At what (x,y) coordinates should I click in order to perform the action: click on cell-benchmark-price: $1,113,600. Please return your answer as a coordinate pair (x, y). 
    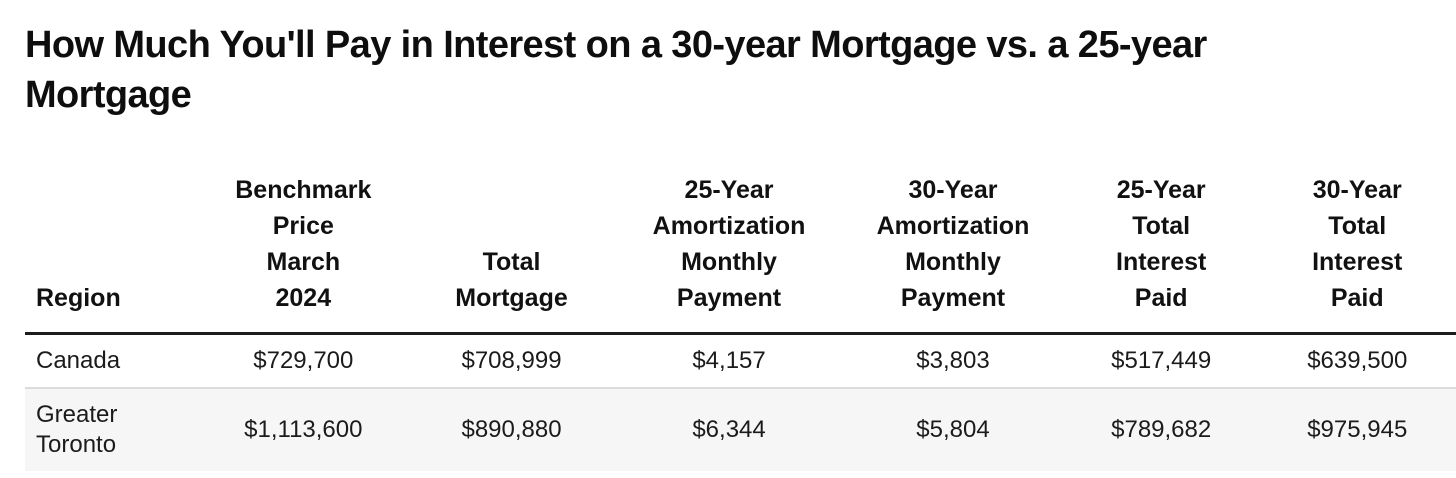
    Looking at the image, I should click on (303, 429).